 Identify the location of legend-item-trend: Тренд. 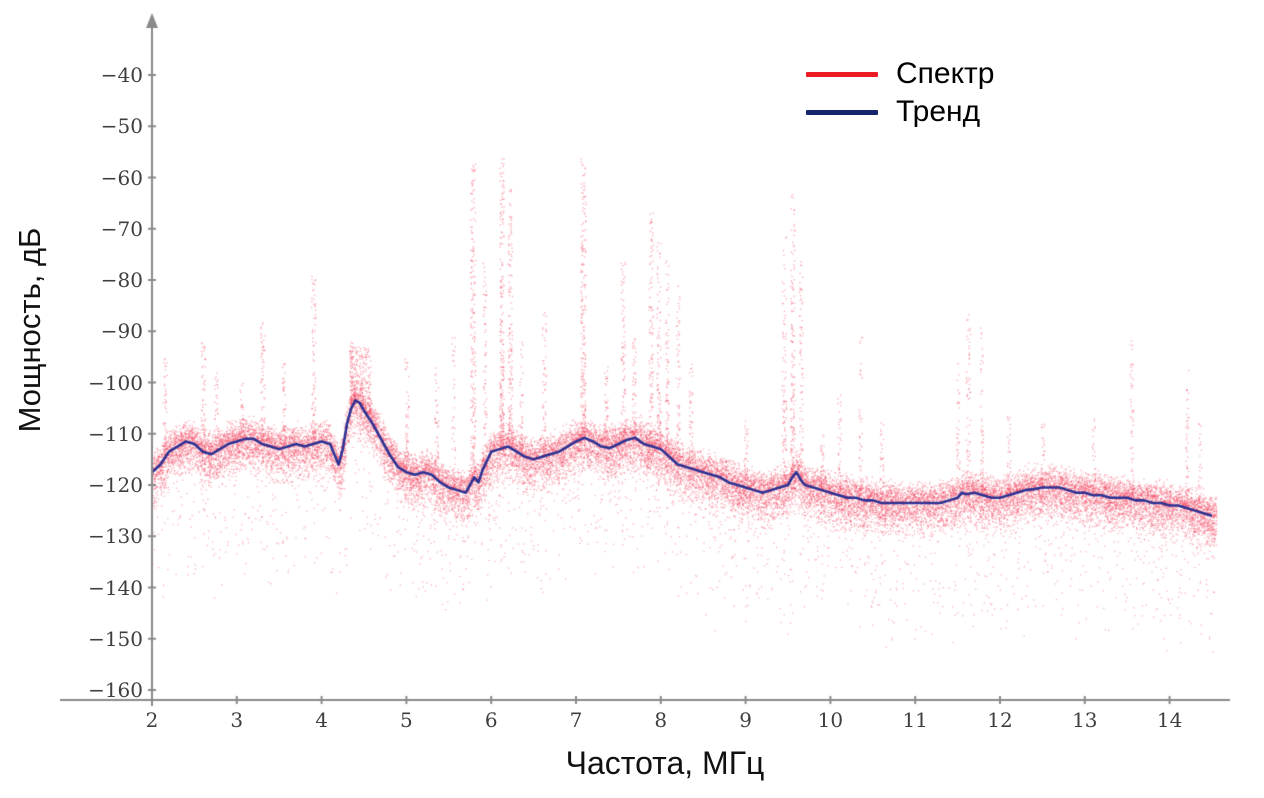
(900, 112).